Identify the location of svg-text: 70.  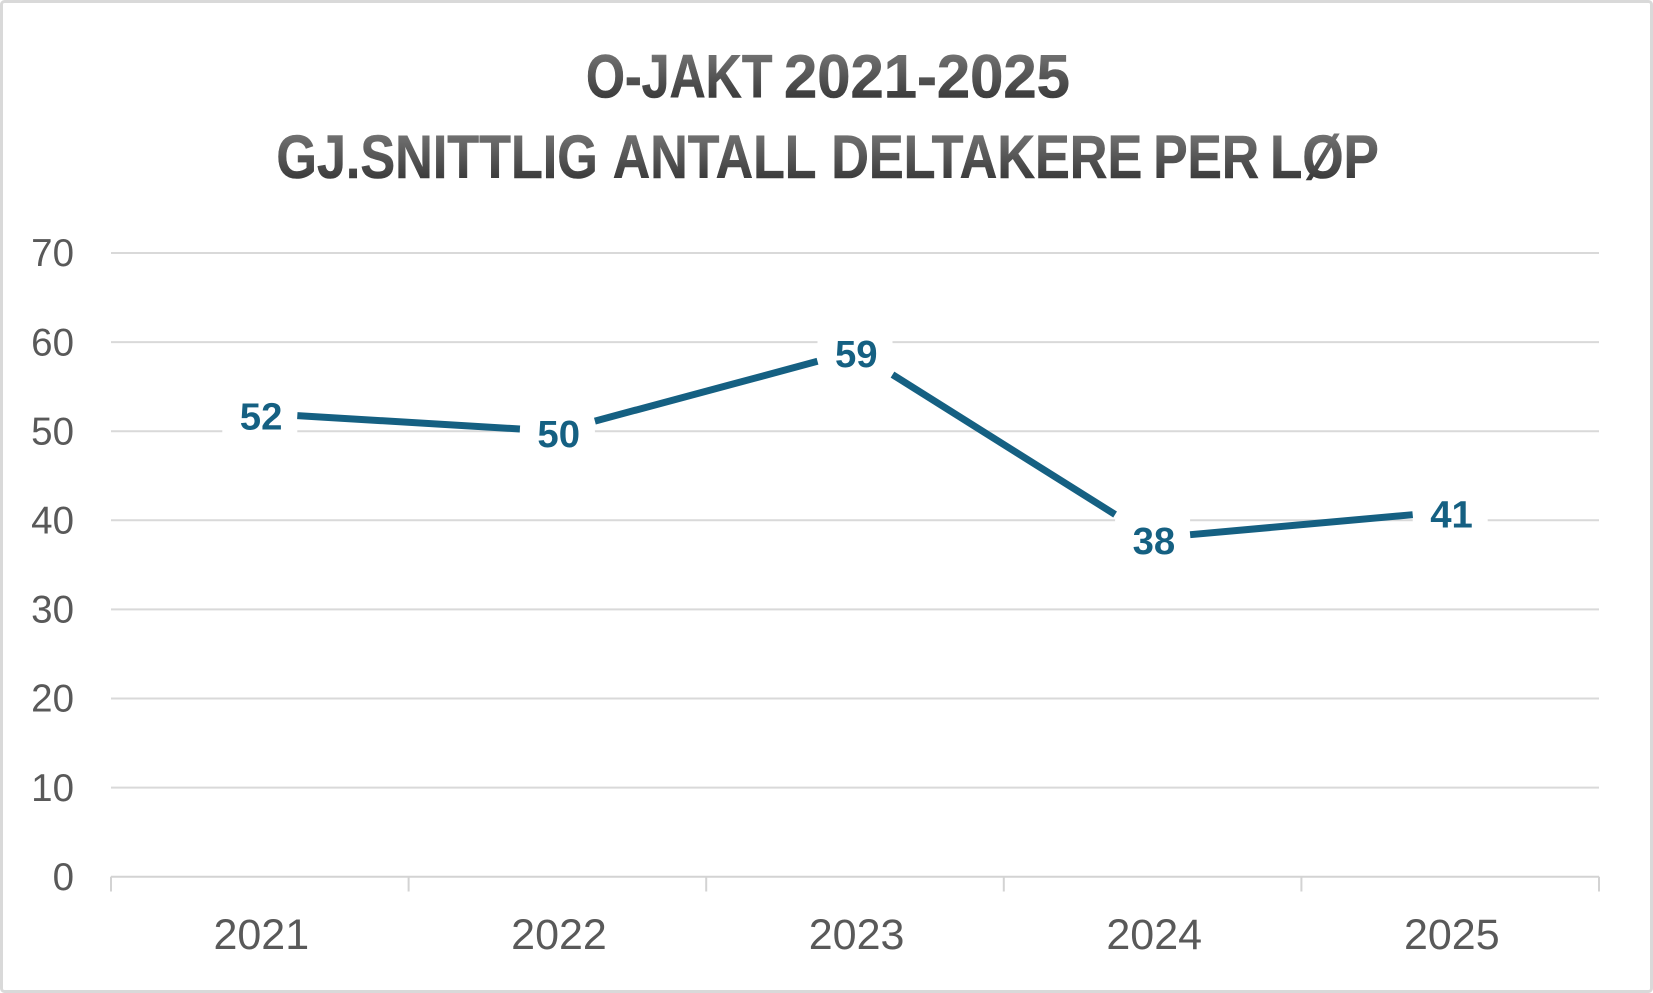
(52, 253).